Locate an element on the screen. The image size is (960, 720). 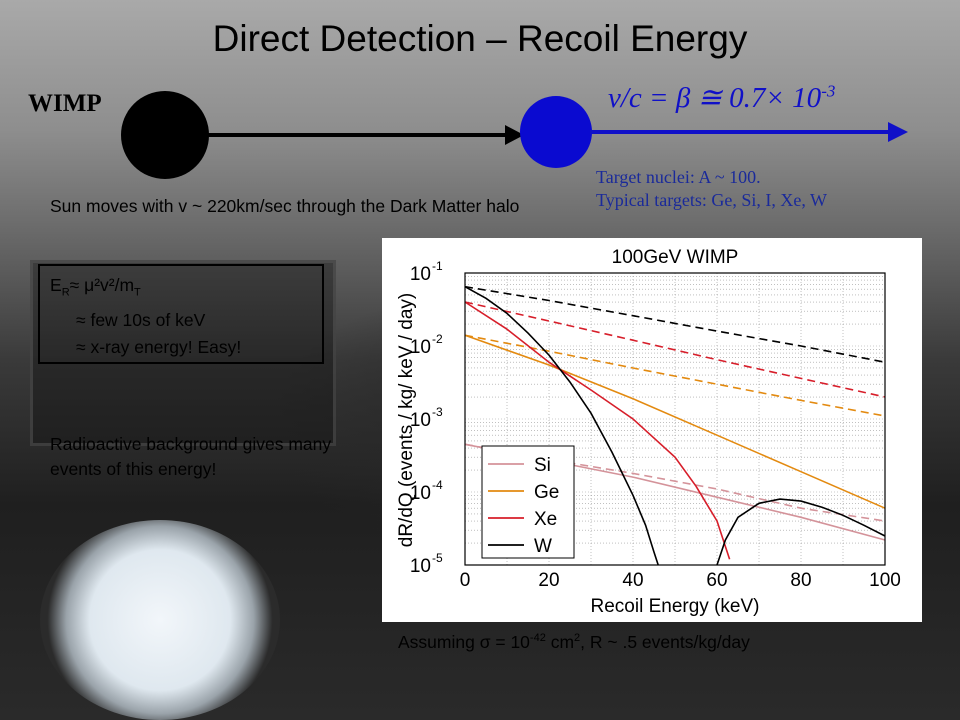
y-tick-exponent: -3 is located at coordinates (437, 412).